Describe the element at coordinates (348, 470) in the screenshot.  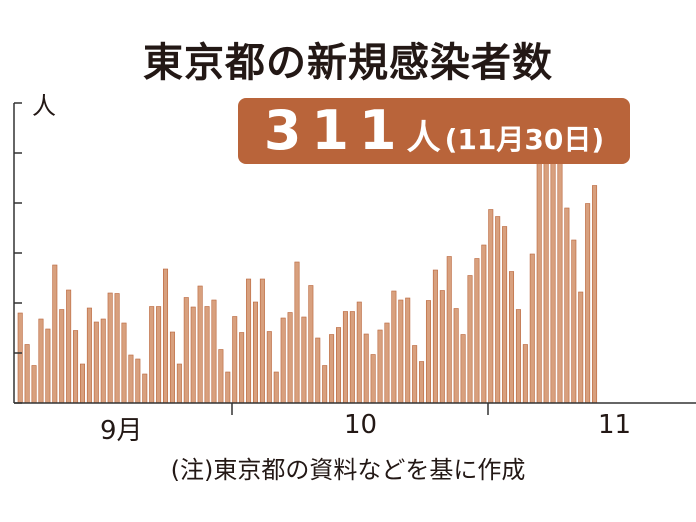
I see `source-note: (注)東京都の資料などを基に作成` at that location.